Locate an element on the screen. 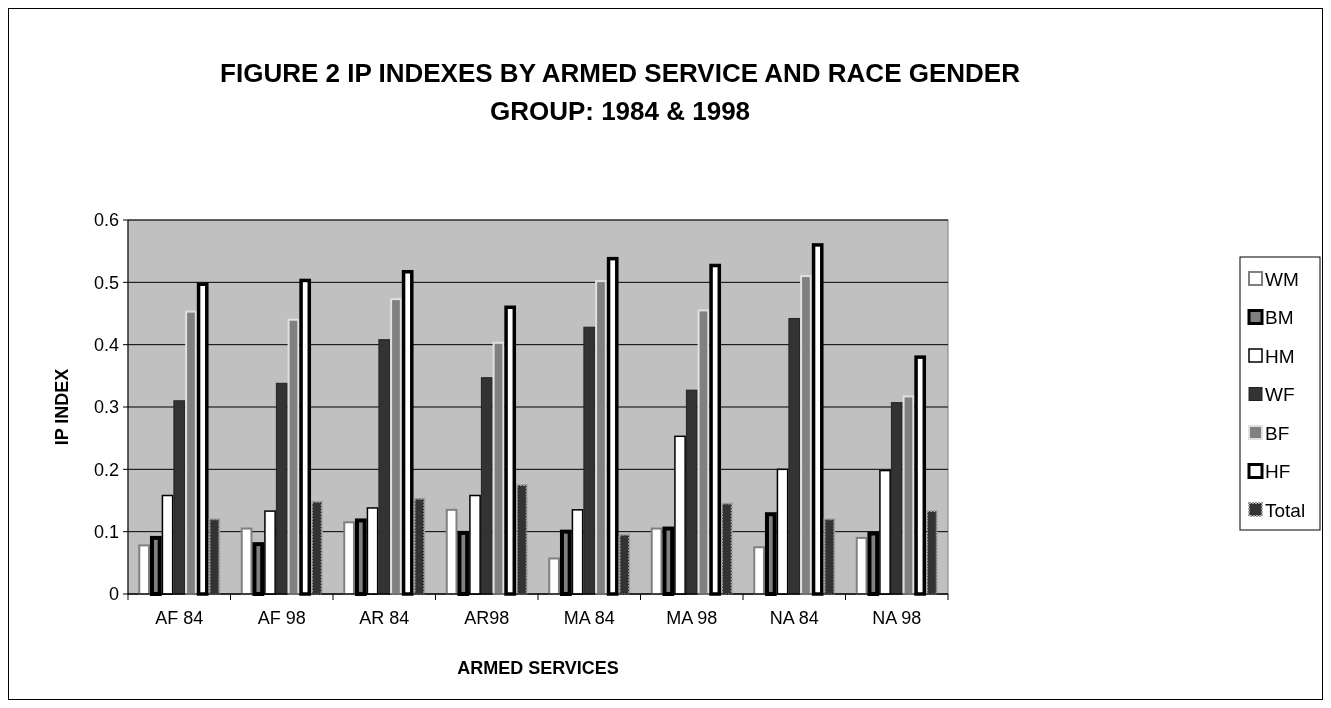 The width and height of the screenshot is (1331, 708). x-tick-label: NA 84 is located at coordinates (794, 618).